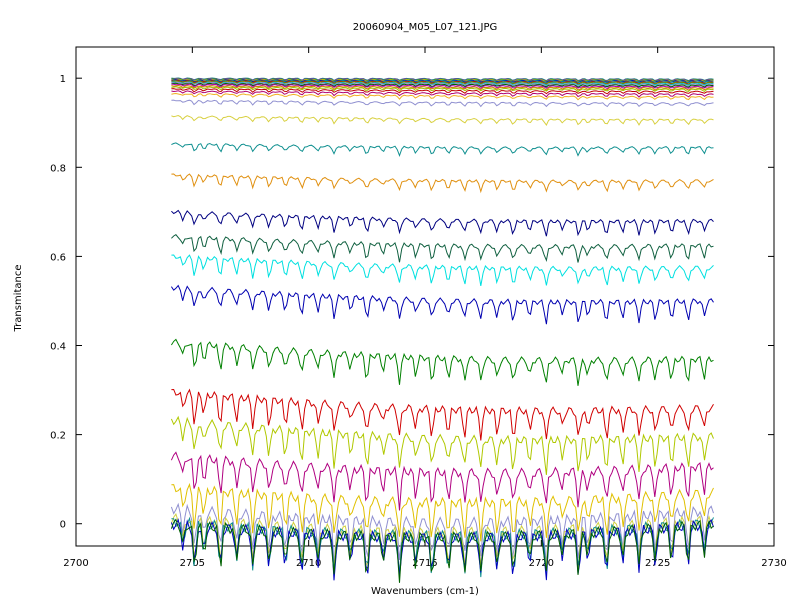  What do you see at coordinates (18, 299) in the screenshot?
I see `y-axis-title: Transmitance` at bounding box center [18, 299].